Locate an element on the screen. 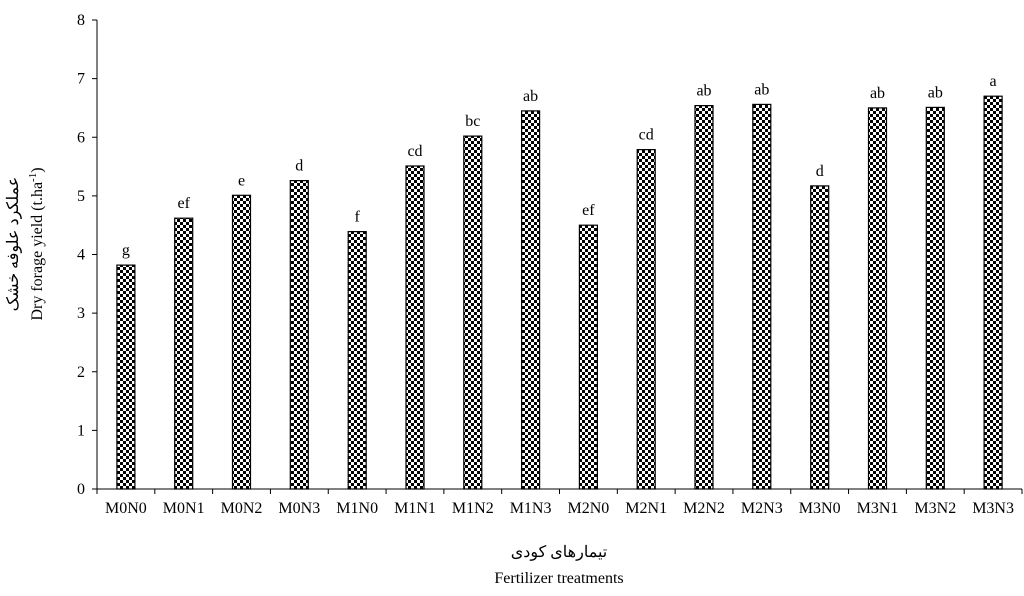 Image resolution: width=1024 pixels, height=596 pixels. y-tick-label-1: 1 is located at coordinates (81, 430).